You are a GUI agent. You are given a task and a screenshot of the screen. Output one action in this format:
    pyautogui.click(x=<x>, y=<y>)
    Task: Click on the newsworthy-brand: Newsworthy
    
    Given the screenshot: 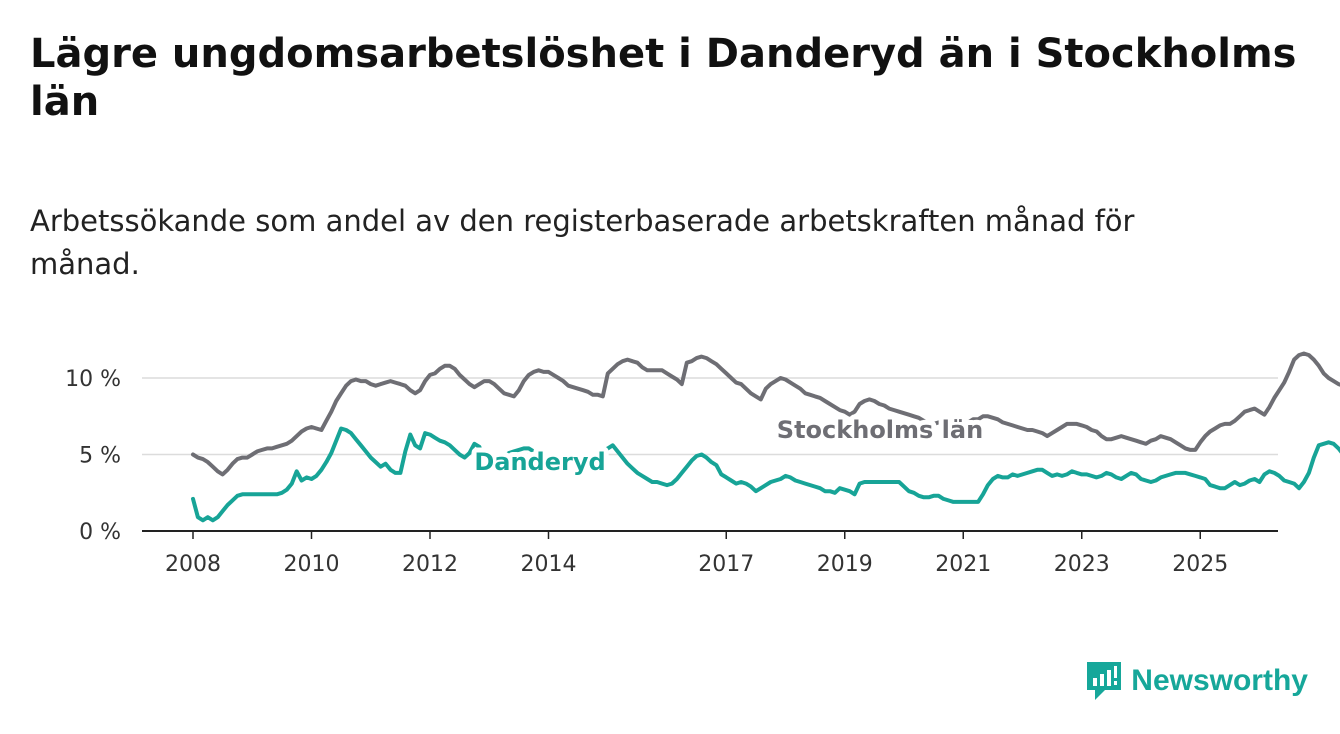 What is the action you would take?
    pyautogui.click(x=1196, y=681)
    